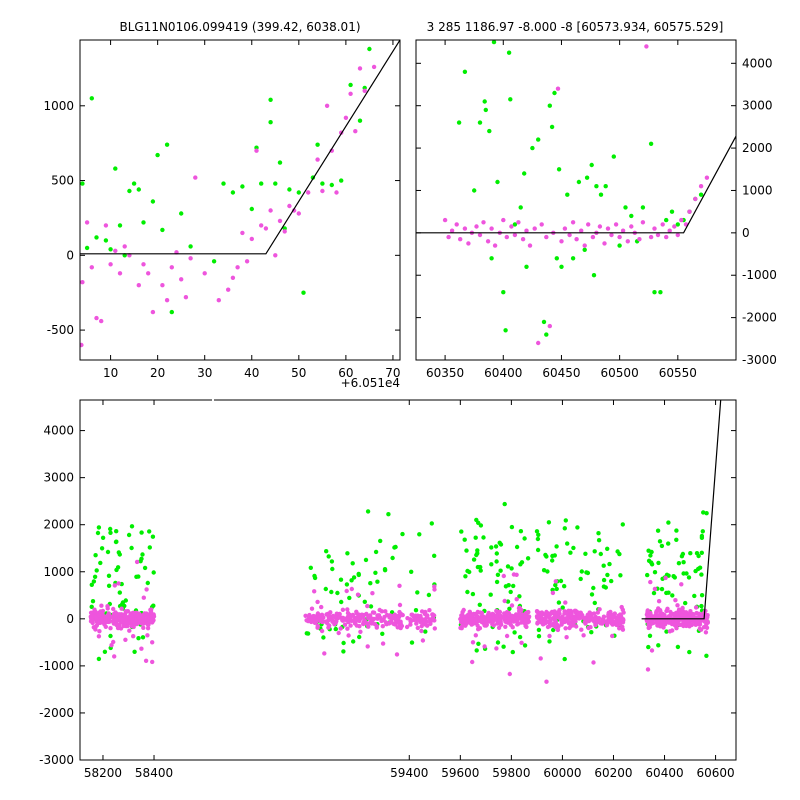 The image size is (800, 800). Describe the element at coordinates (562, 773) in the screenshot. I see `x-tick-label: 60000` at that location.